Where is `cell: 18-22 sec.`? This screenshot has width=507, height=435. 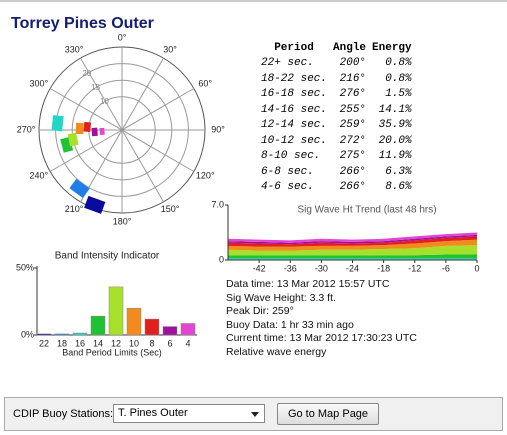
cell: 18-22 sec. is located at coordinates (294, 78).